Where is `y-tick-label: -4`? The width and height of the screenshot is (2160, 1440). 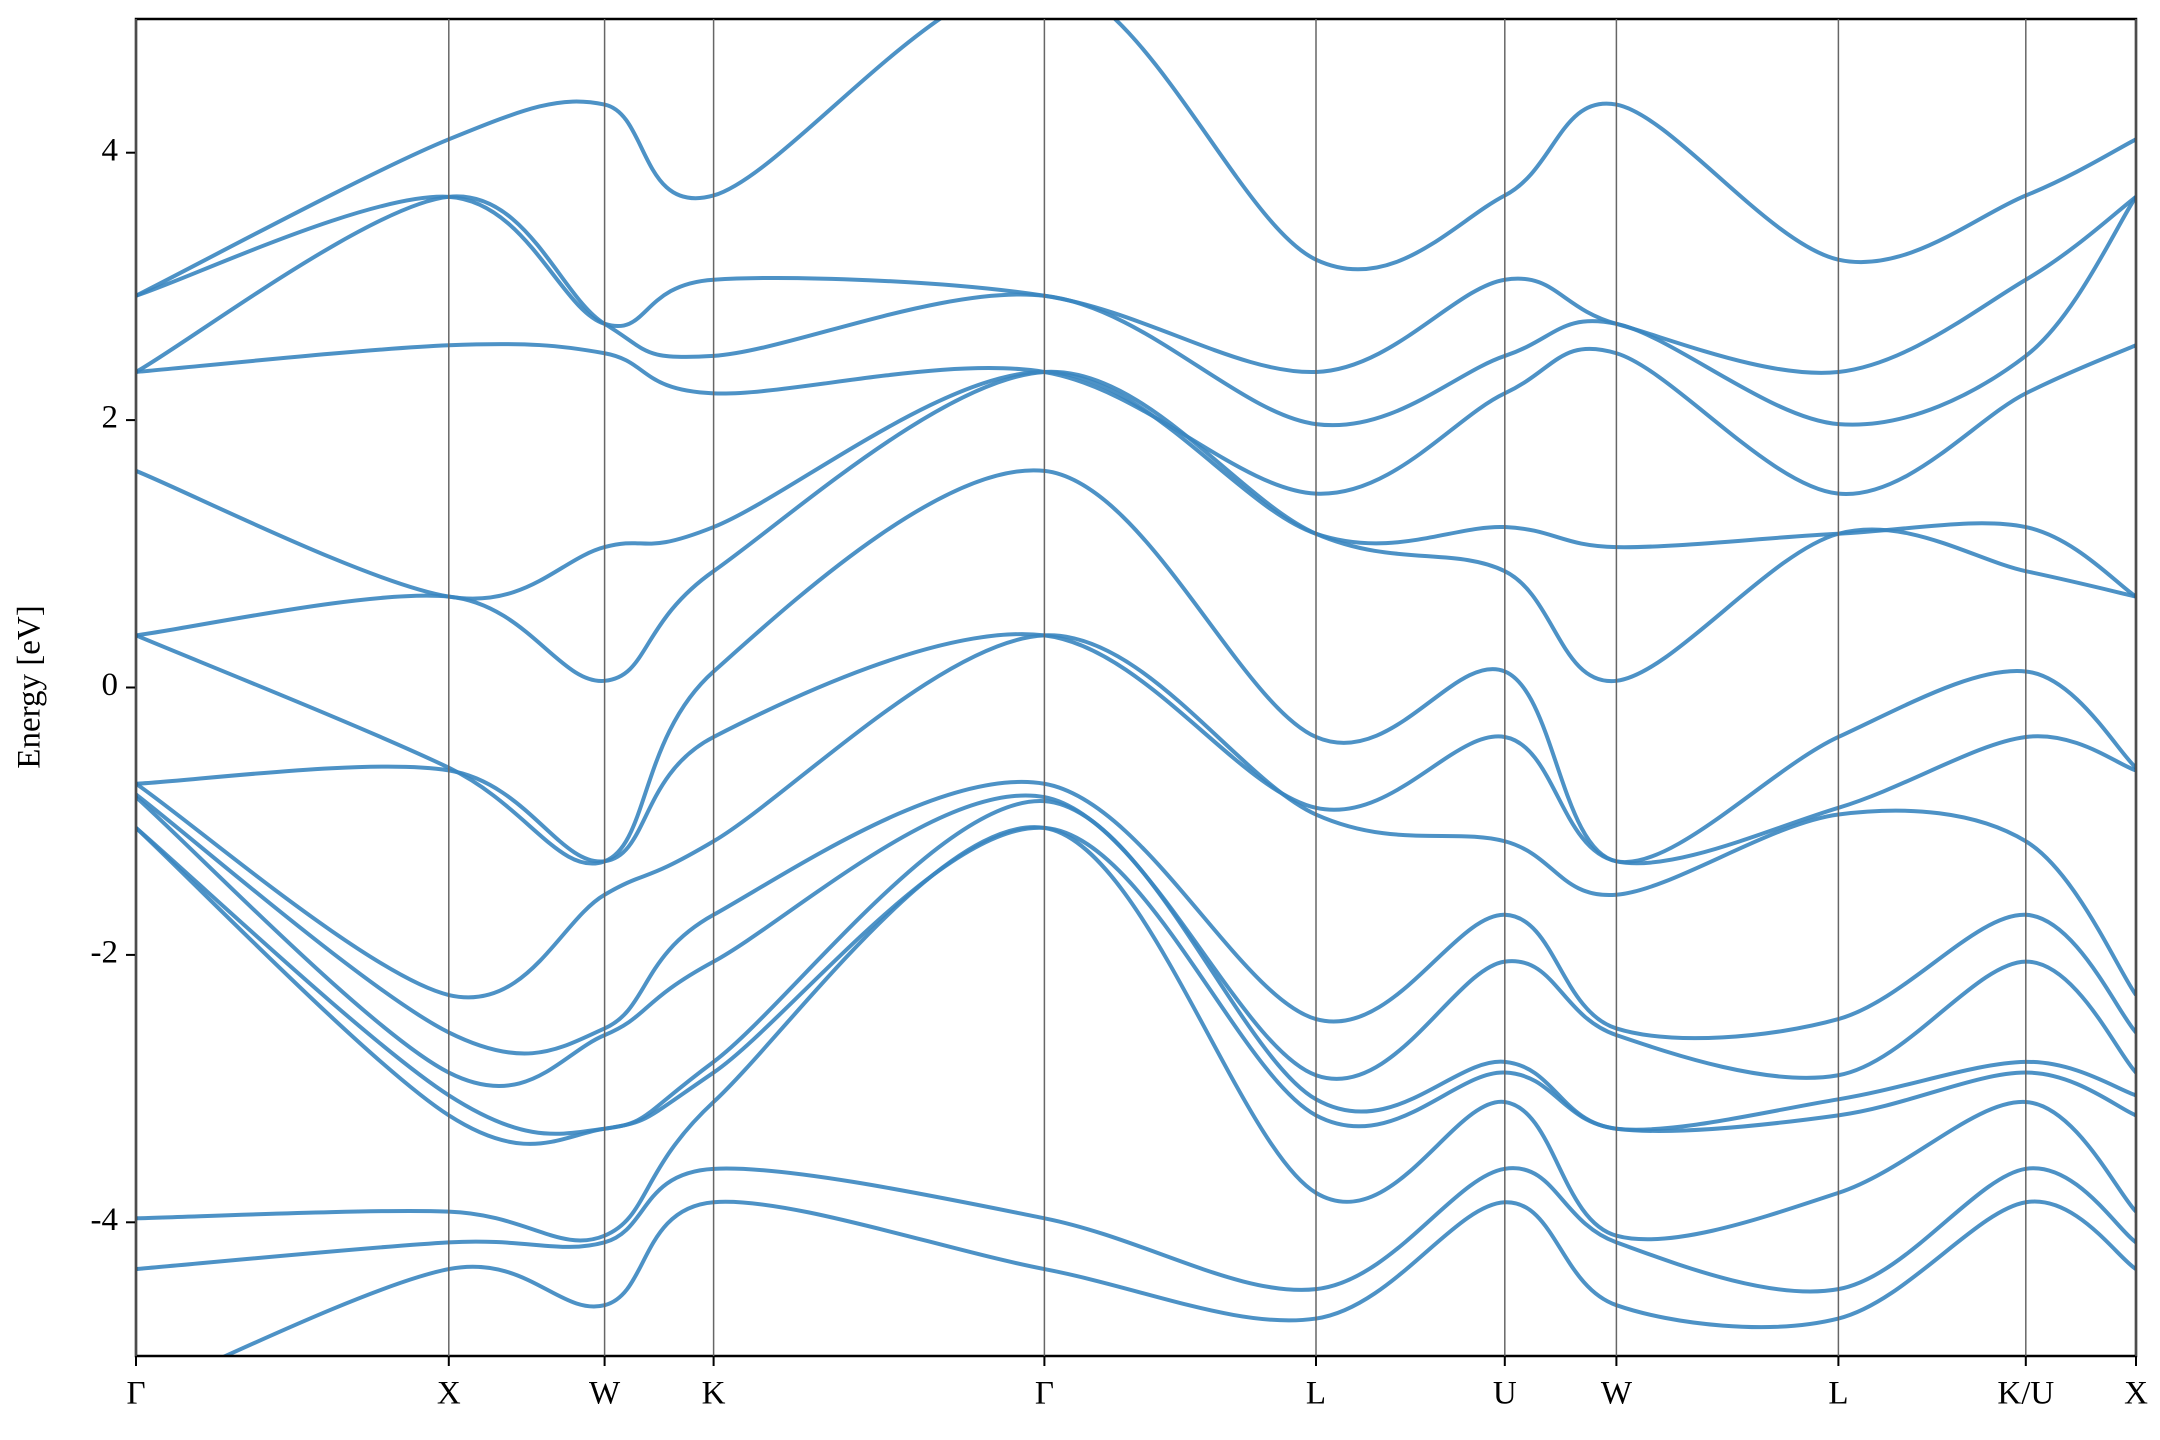
y-tick-label: -4 is located at coordinates (105, 1220).